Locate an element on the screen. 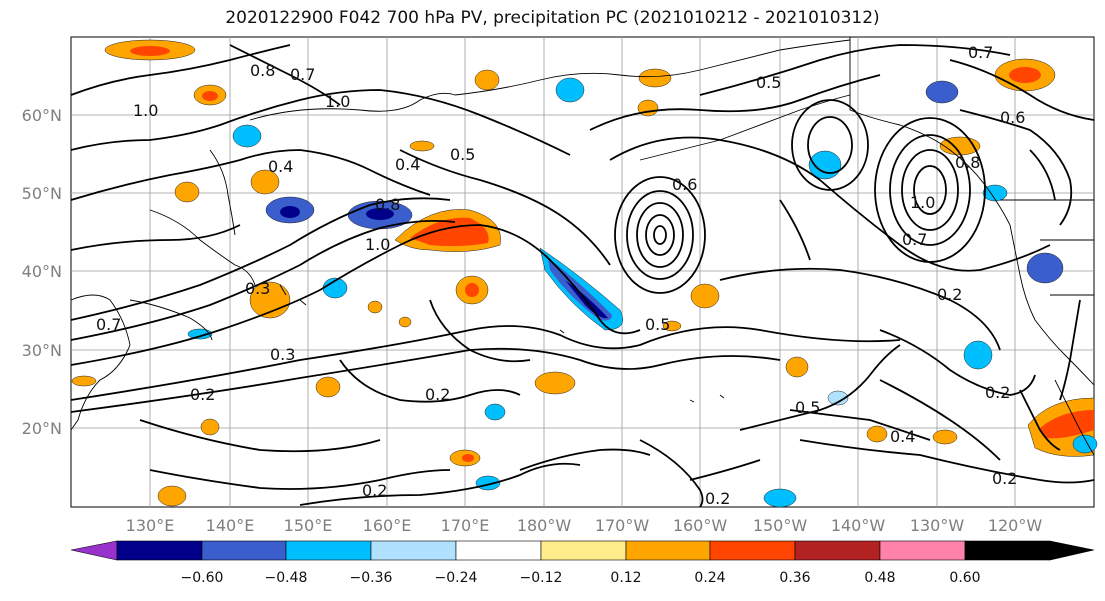 The height and width of the screenshot is (601, 1105). colorbar-tick-label: −0.60 is located at coordinates (202, 578).